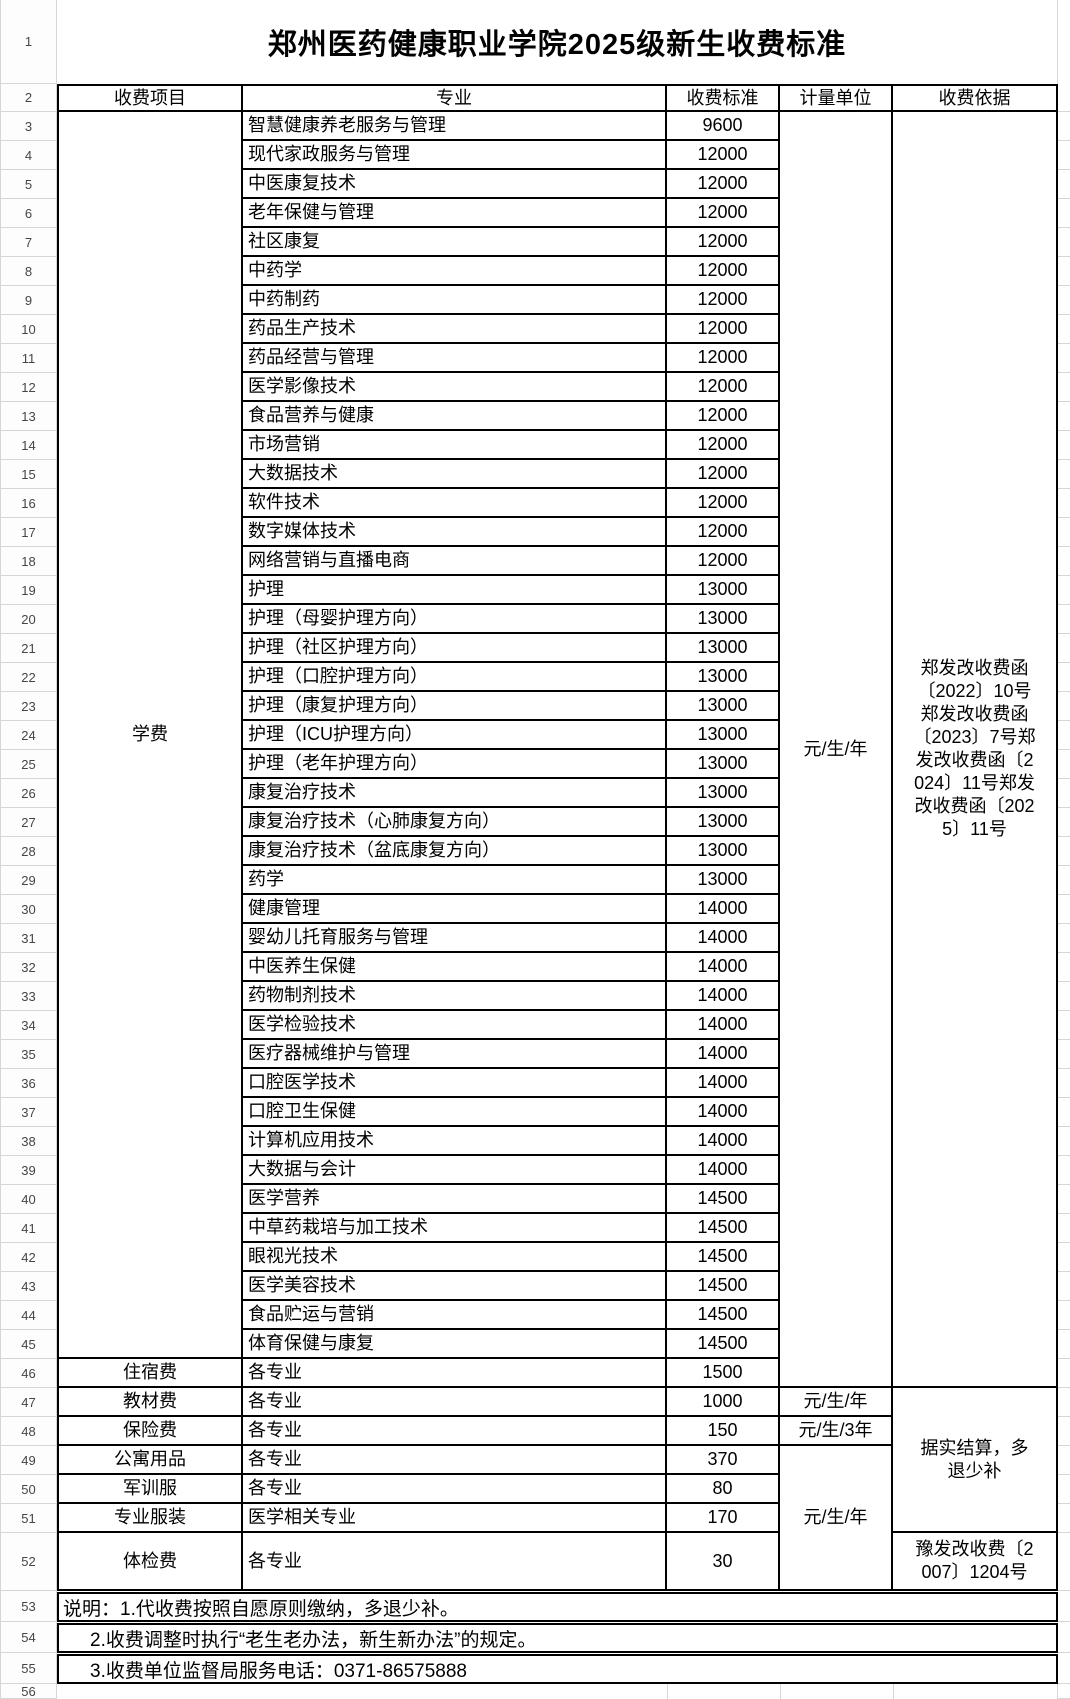 The height and width of the screenshot is (1699, 1070). What do you see at coordinates (455, 880) in the screenshot?
I see `major-cell: 药学` at bounding box center [455, 880].